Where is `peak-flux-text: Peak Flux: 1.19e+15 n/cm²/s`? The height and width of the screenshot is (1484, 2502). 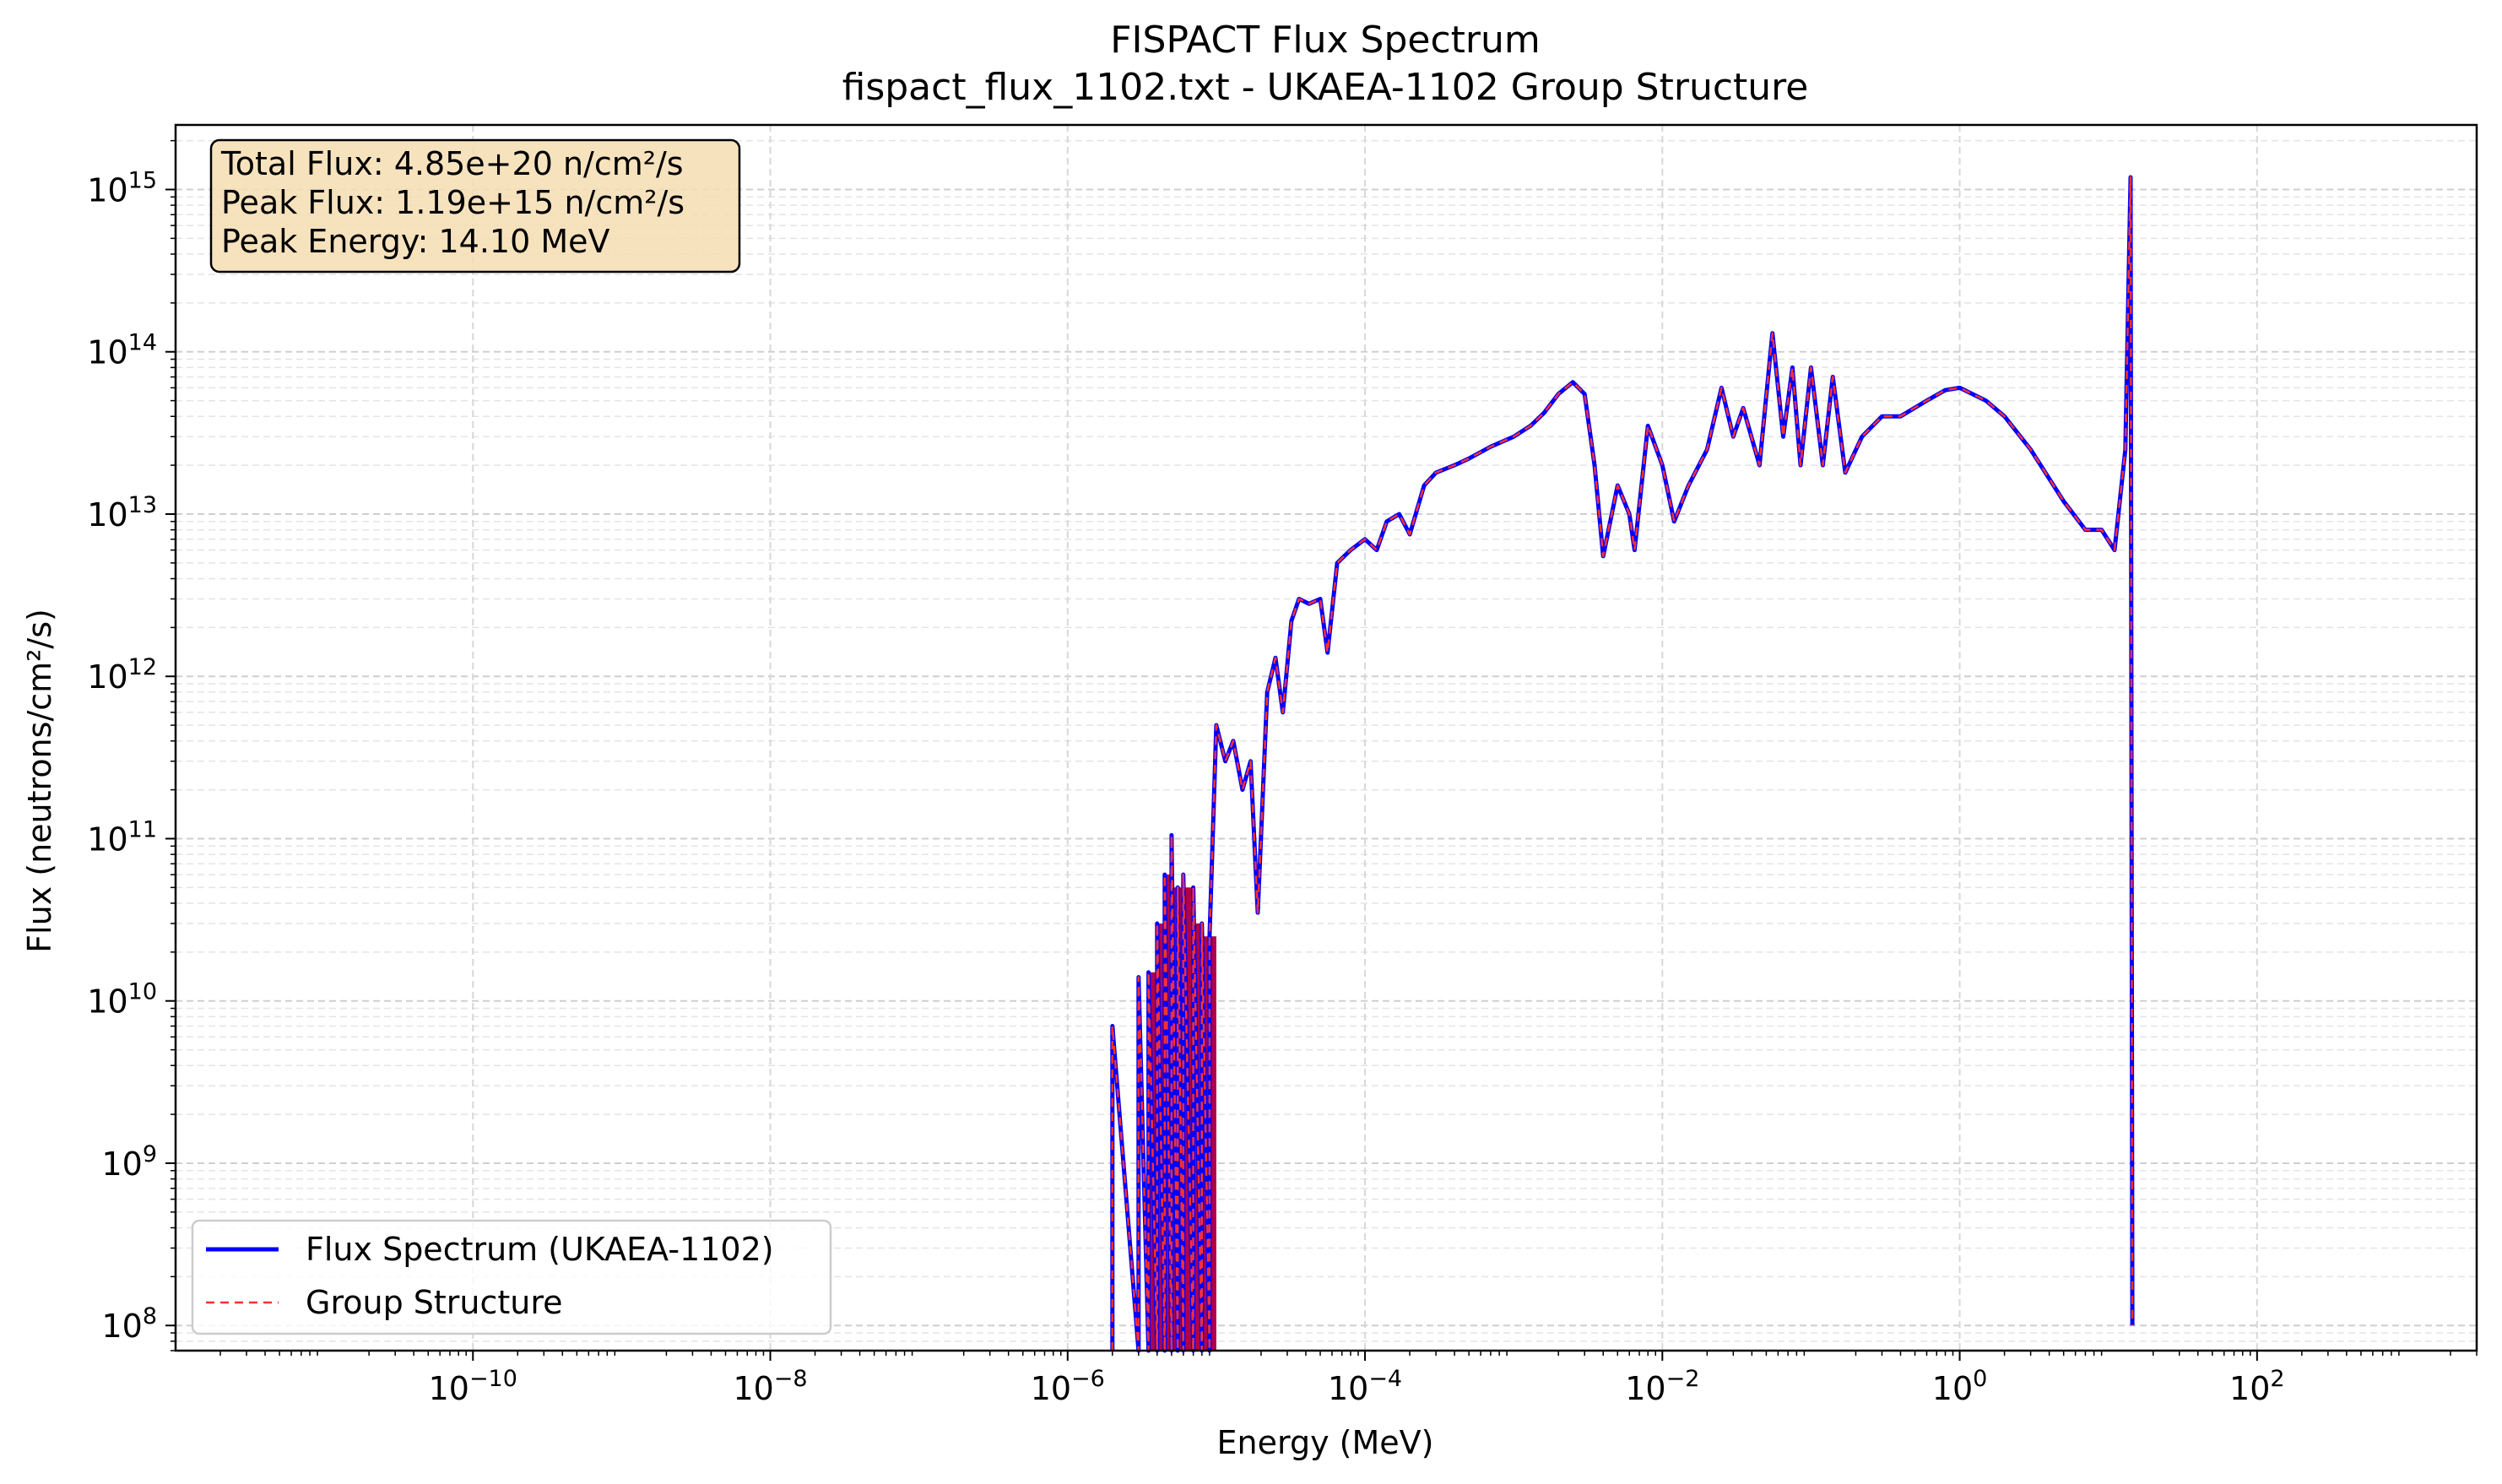
peak-flux-text: Peak Flux: 1.19e+15 n/cm²/s is located at coordinates (453, 202).